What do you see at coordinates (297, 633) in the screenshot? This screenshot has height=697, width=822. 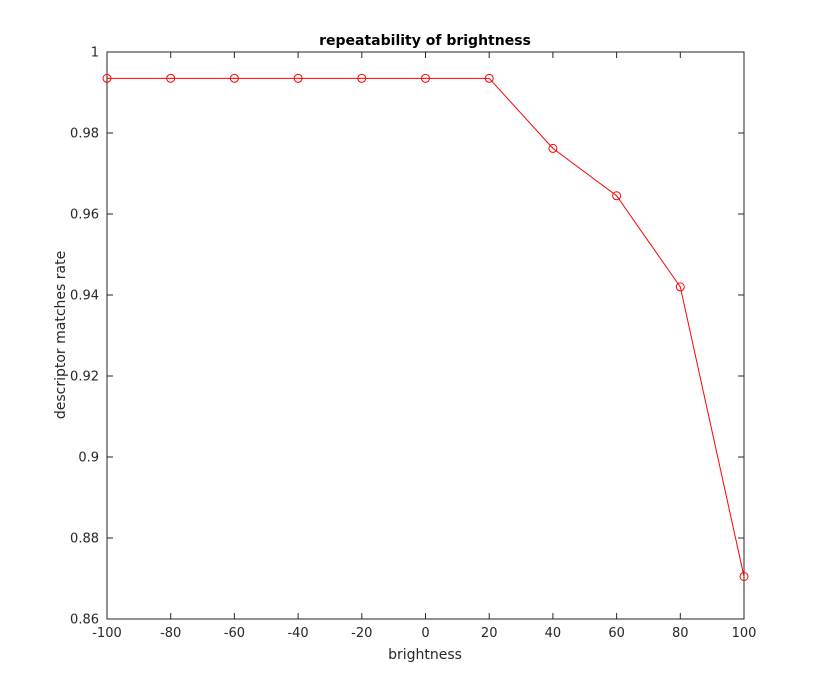 I see `x-tick-label: -40` at bounding box center [297, 633].